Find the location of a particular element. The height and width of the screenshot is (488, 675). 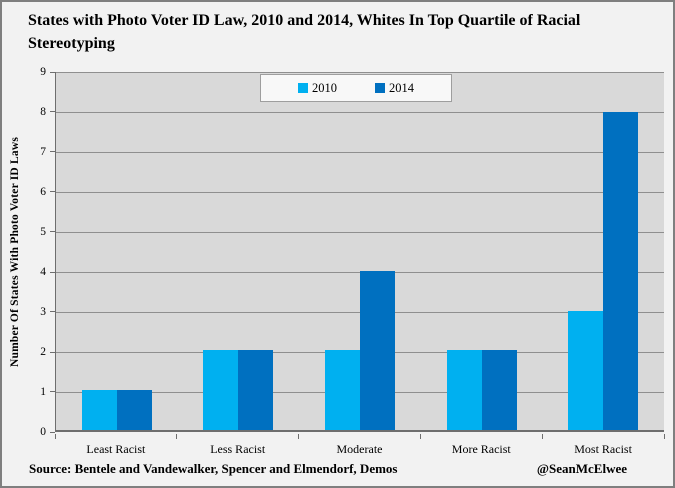

y-axis-tick-labels: 0 1 2 3 4 5 6 7 8 9 is located at coordinates (24, 252).